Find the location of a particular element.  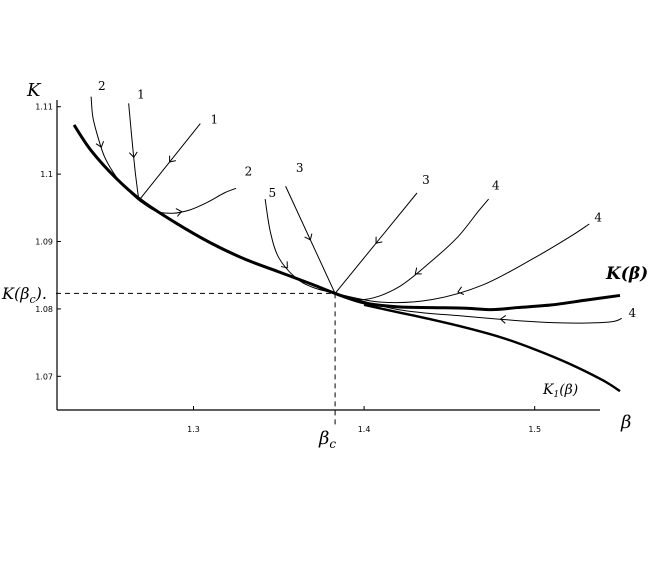

beta-c-main: β is located at coordinates (323, 438).